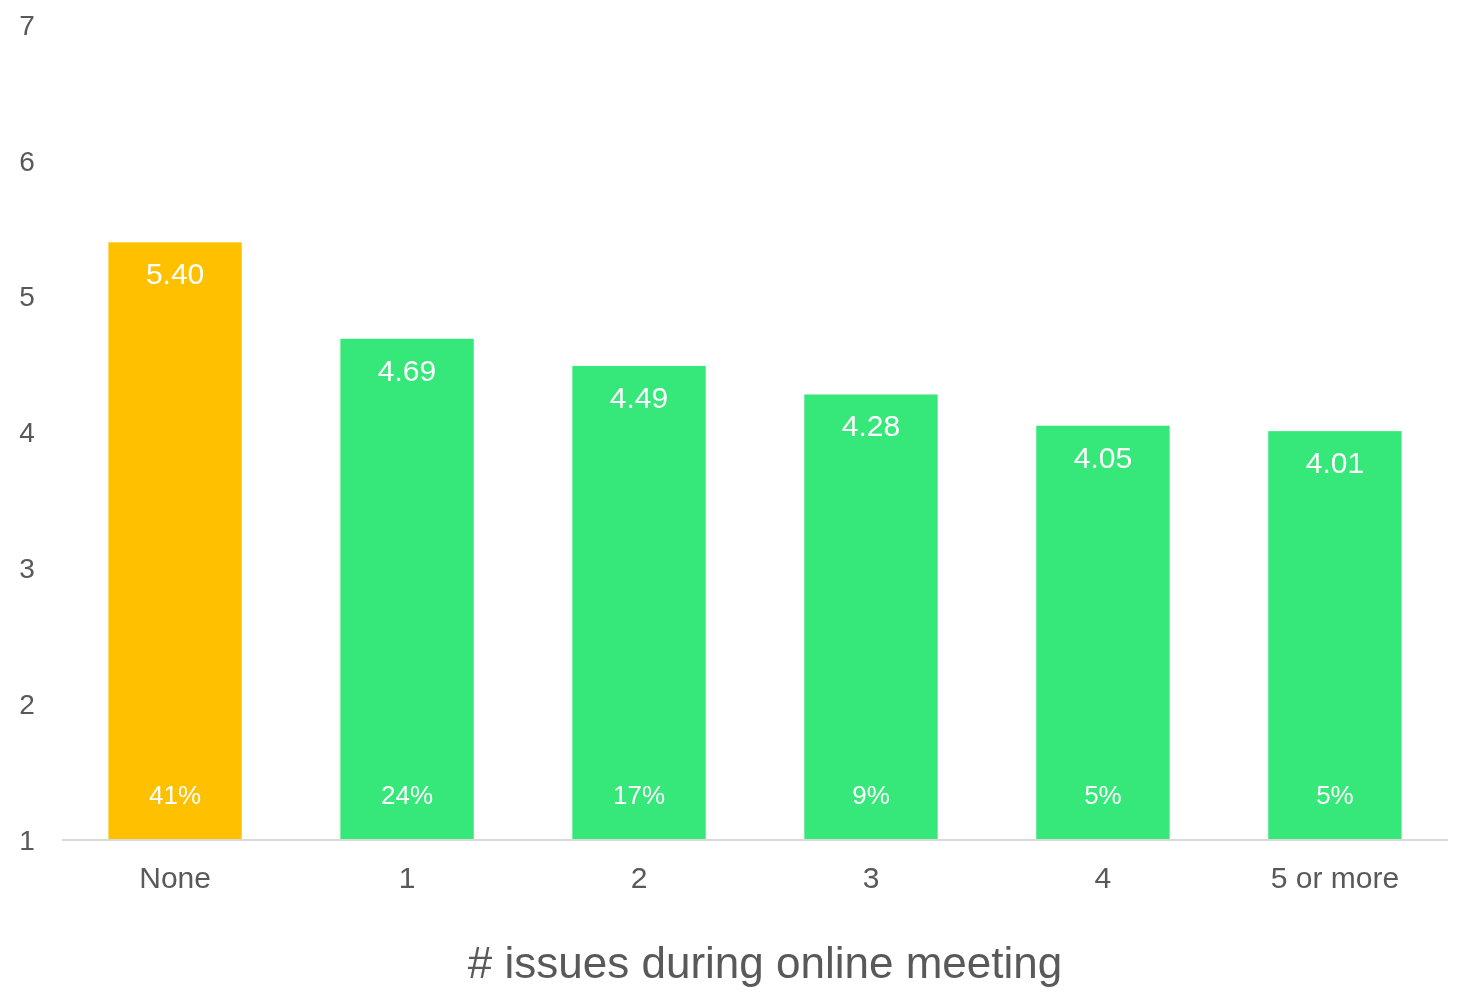  Describe the element at coordinates (27, 433) in the screenshot. I see `y-tick-label: 4` at that location.